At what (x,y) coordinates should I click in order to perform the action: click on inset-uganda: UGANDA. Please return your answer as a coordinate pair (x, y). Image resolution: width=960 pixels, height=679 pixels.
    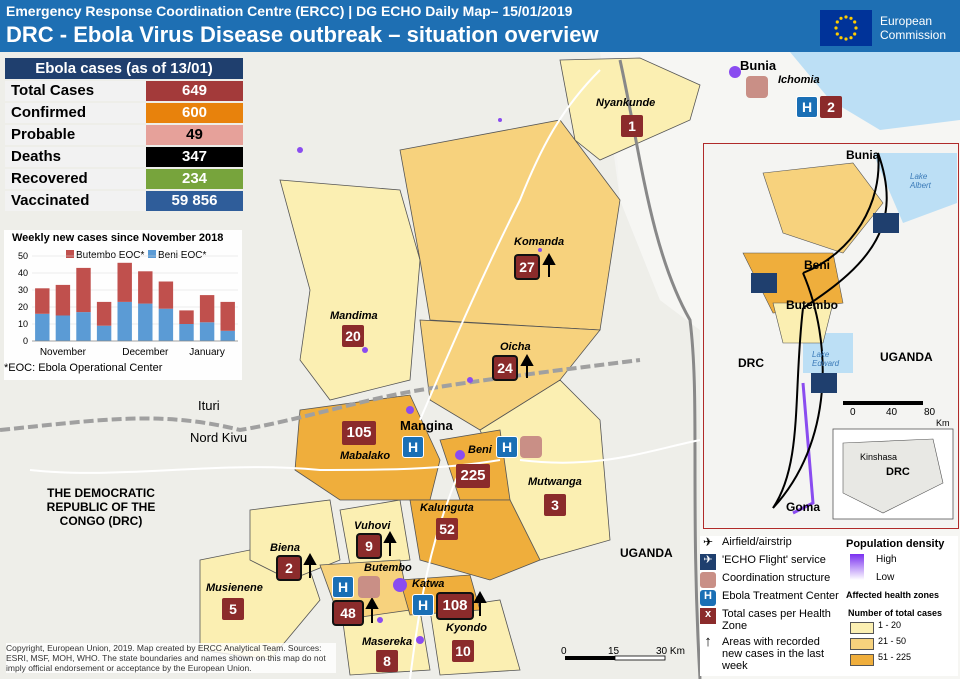
    Looking at the image, I should click on (906, 357).